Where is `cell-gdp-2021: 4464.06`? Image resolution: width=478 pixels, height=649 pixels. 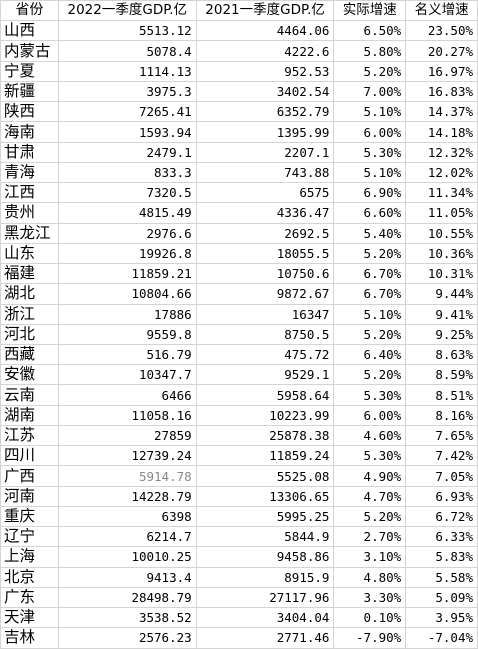 cell-gdp-2021: 4464.06 is located at coordinates (265, 31).